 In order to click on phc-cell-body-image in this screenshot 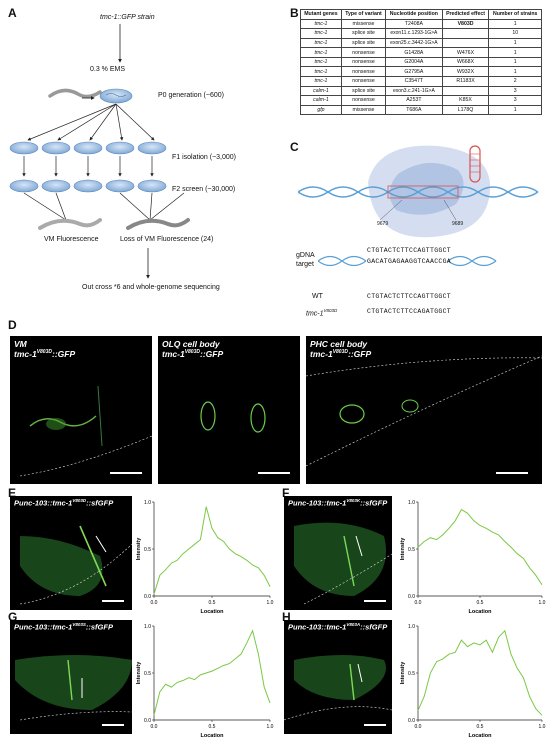, I will do `click(424, 411)`.